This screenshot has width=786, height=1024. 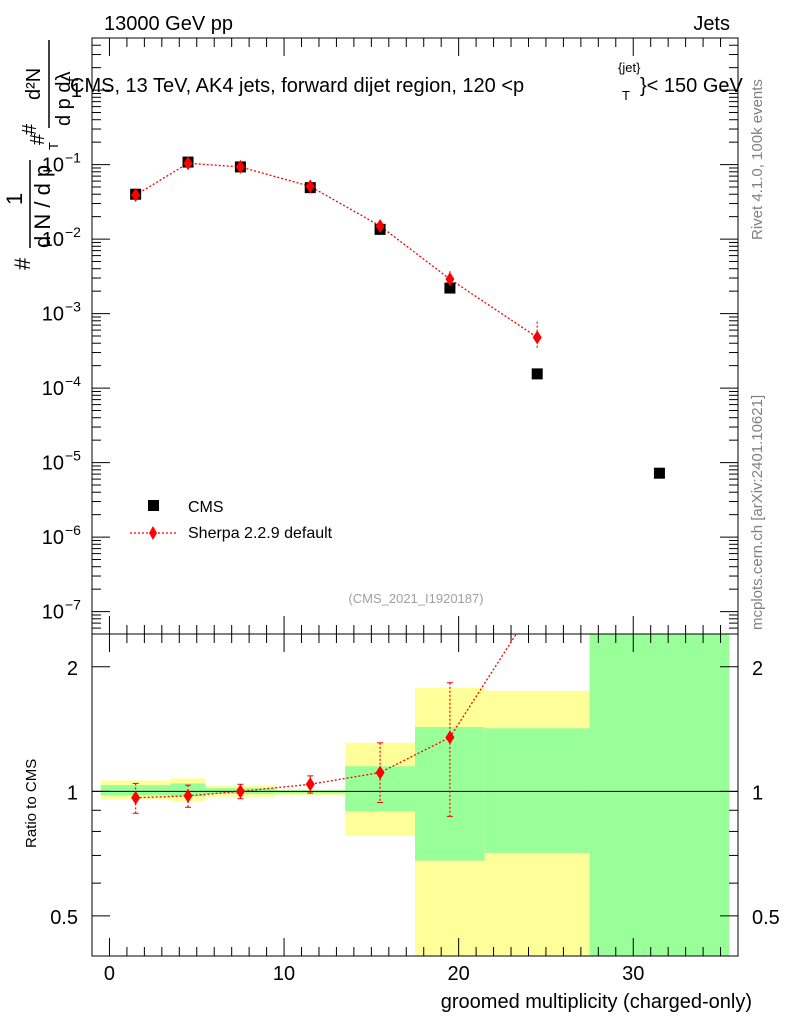 What do you see at coordinates (633, 974) in the screenshot?
I see `xtick-label: 30` at bounding box center [633, 974].